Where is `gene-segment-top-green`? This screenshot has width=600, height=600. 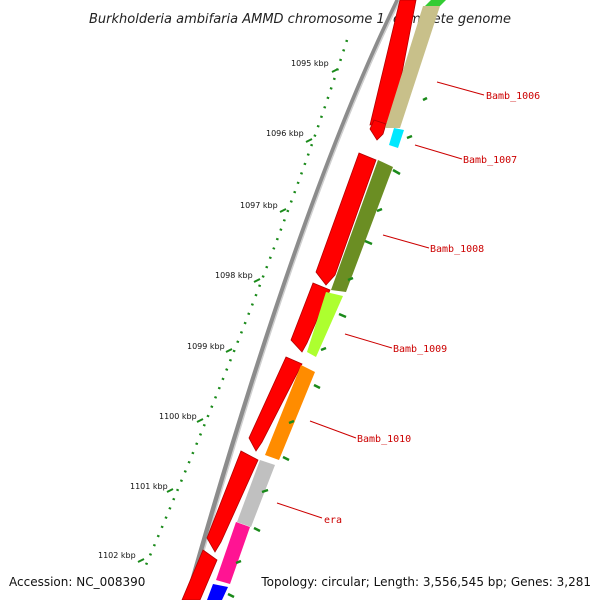 gene-segment-top-green is located at coordinates (435, 3).